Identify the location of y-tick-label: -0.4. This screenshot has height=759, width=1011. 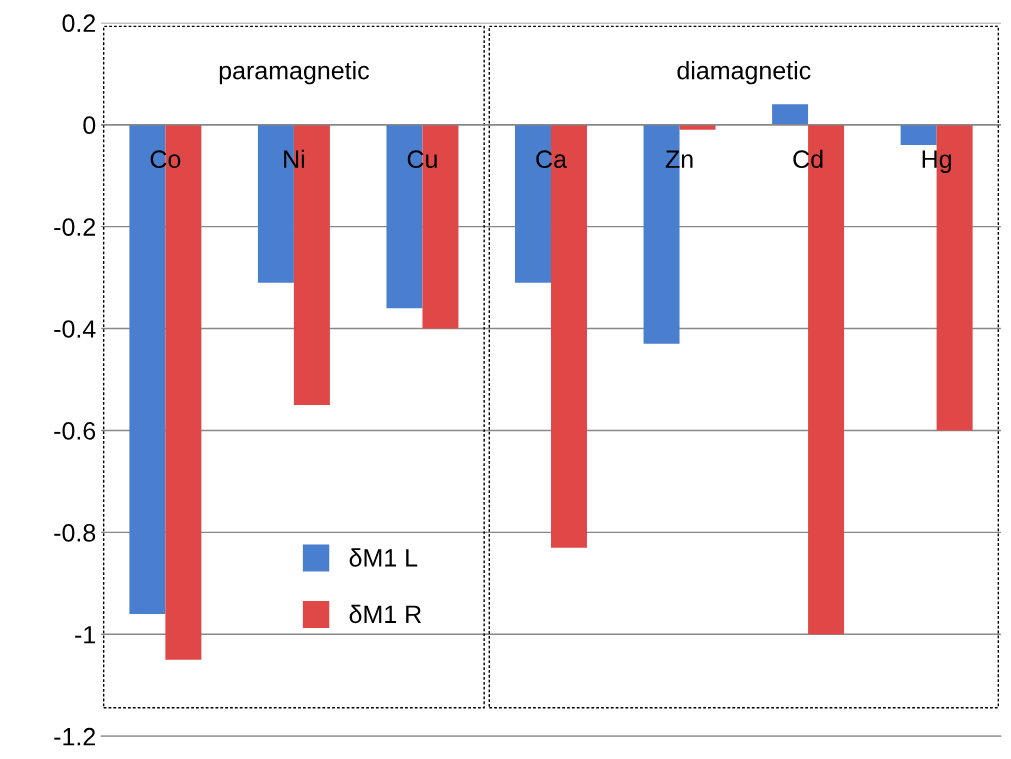
(75, 329).